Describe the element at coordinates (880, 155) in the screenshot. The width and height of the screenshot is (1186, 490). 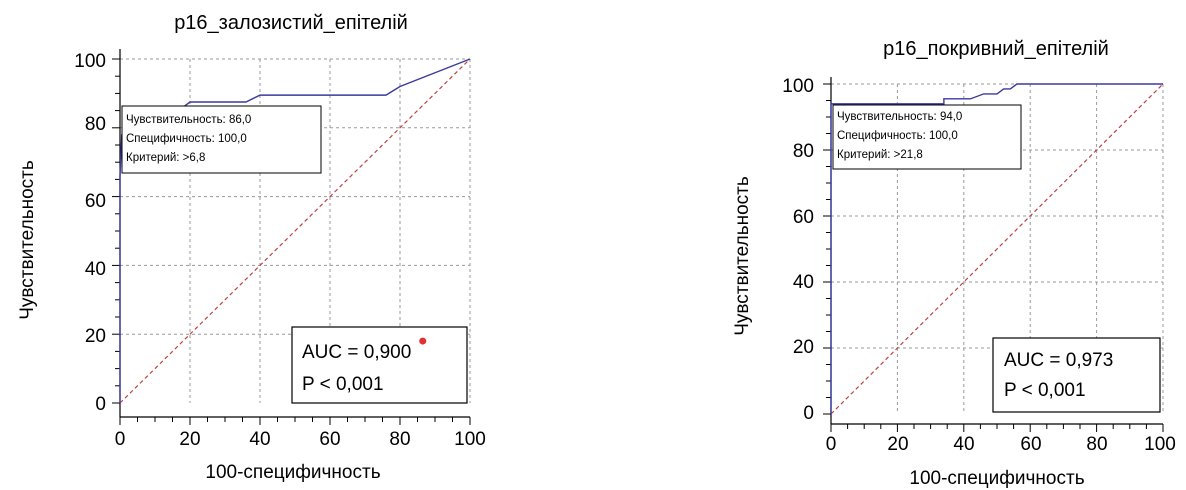
I see `chart-2-info-criterion: Критерий: >21,8` at that location.